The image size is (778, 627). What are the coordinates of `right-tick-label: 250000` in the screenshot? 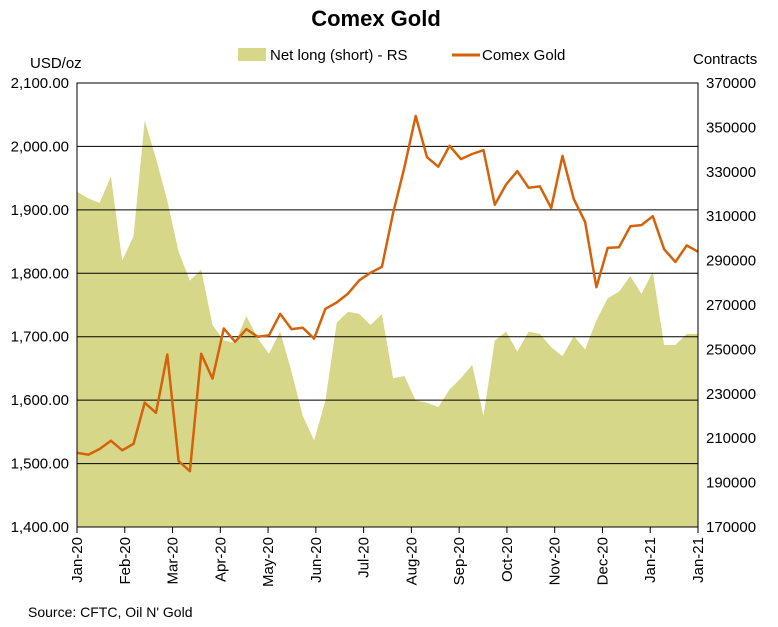 It's located at (731, 349).